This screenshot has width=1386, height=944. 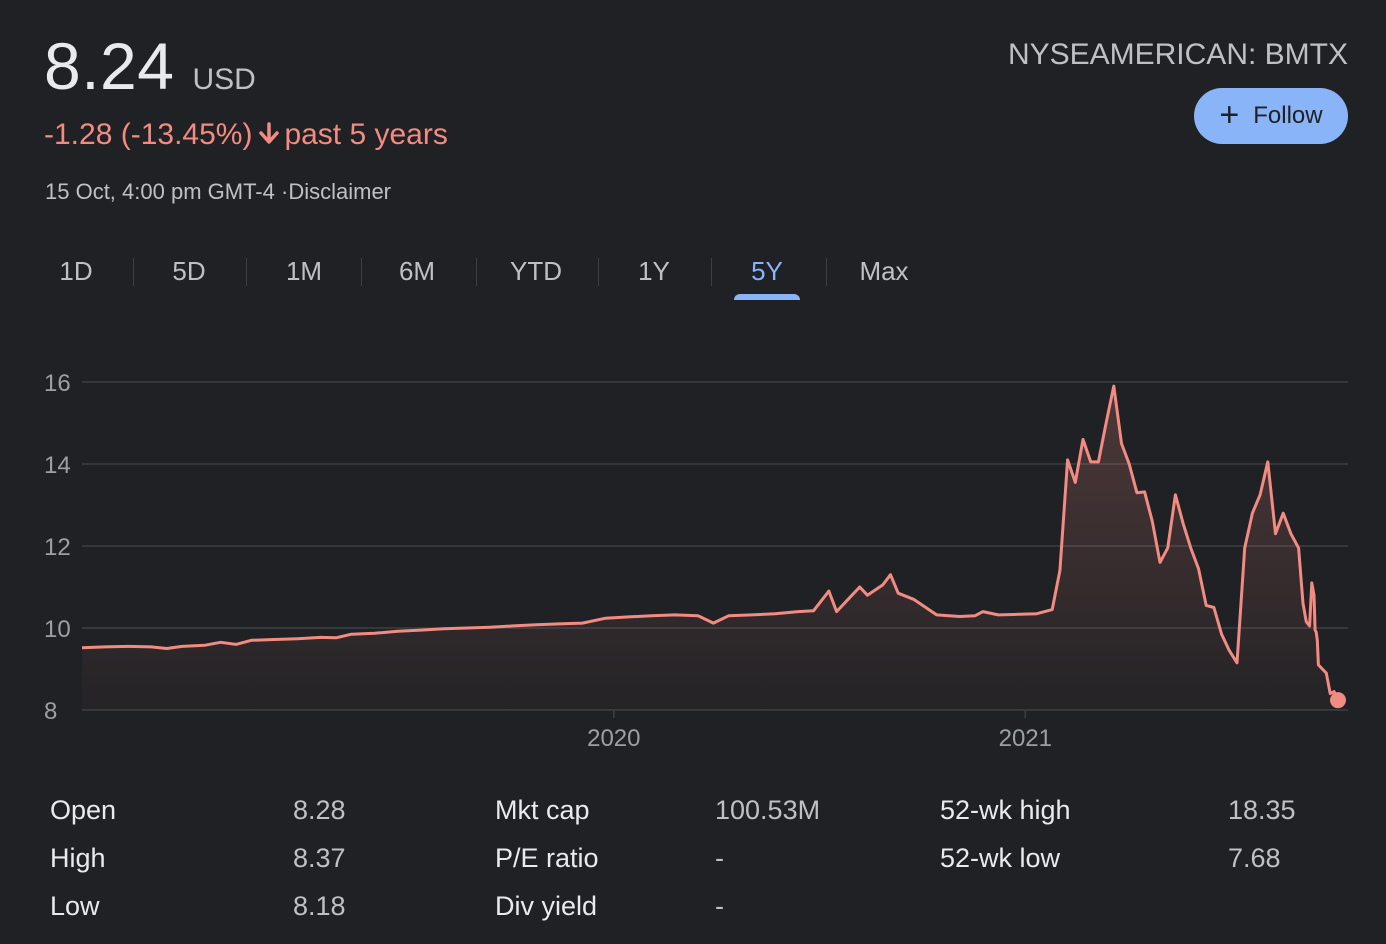 I want to click on stat-value-52wk-low: 7.68, so click(x=1254, y=858).